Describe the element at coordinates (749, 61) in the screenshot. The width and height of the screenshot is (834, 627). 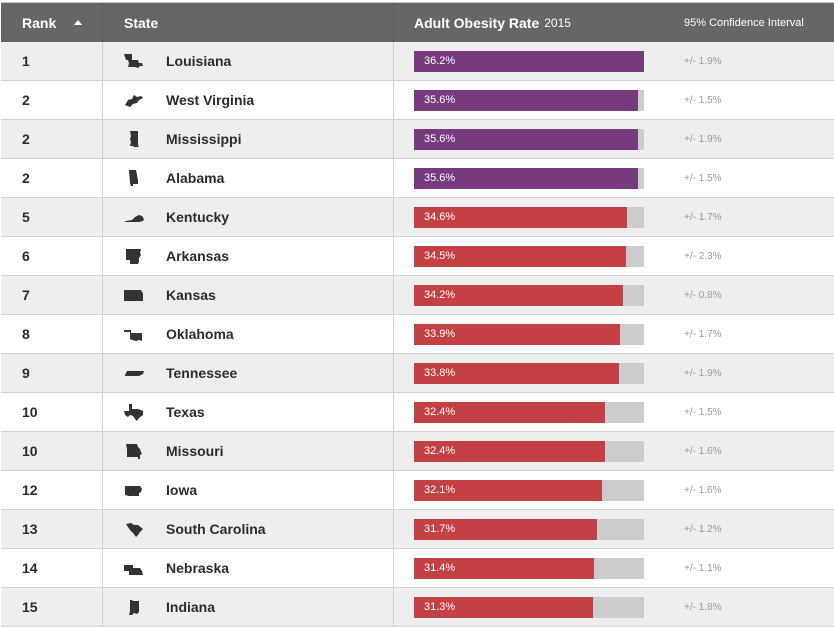
I see `ci-cell: +/- 1.9%` at that location.